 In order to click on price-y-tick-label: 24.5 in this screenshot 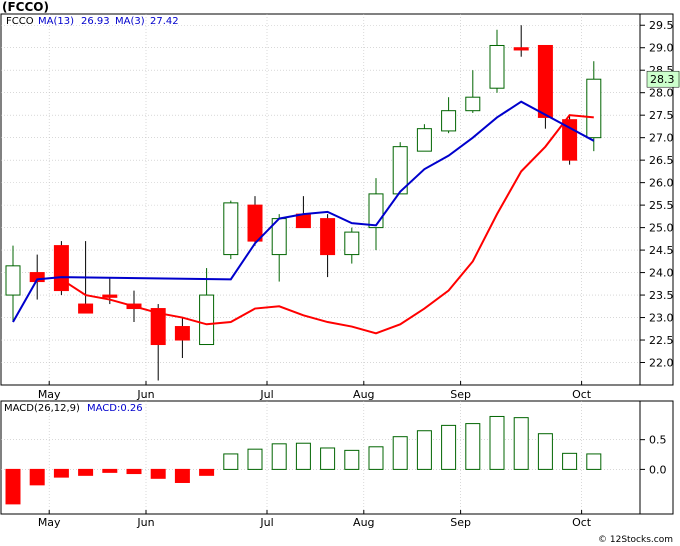, I will do `click(661, 250)`.